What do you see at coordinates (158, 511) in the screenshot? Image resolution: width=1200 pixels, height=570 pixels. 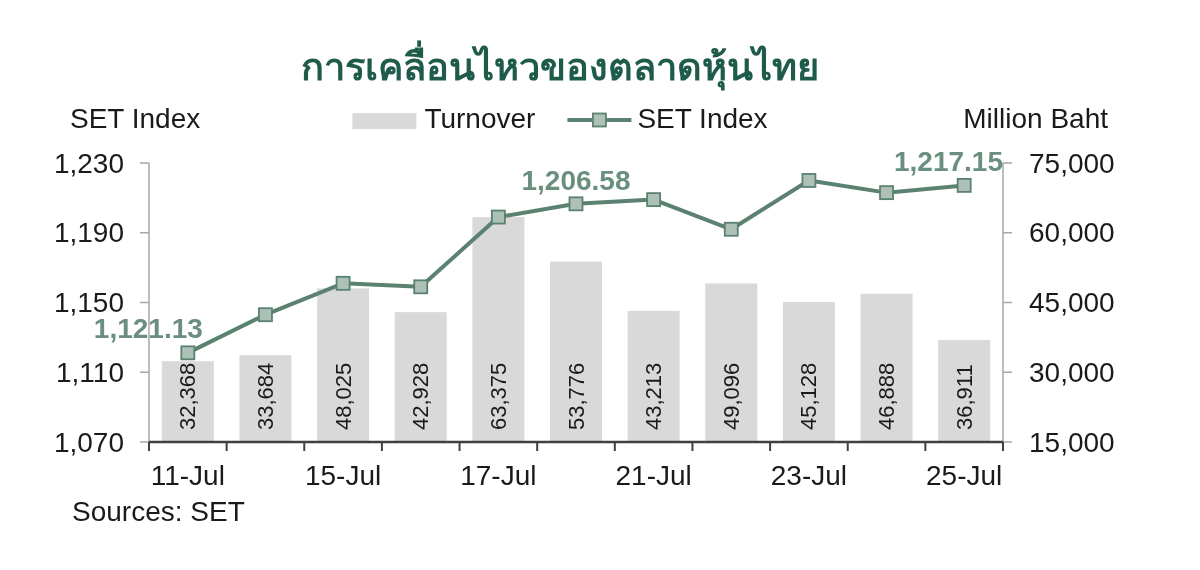 I see `source-note: Sources: SET` at bounding box center [158, 511].